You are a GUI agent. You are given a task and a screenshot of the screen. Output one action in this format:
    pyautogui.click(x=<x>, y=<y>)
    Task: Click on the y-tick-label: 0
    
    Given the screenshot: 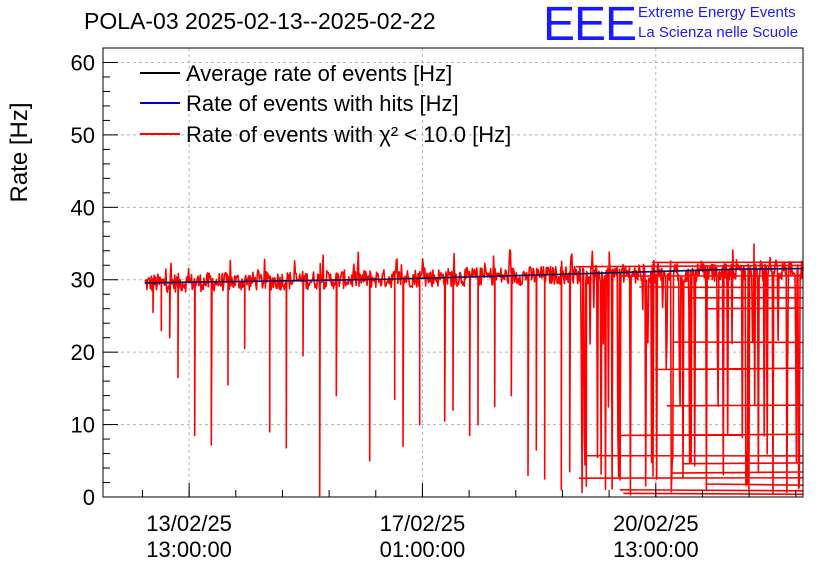 What is the action you would take?
    pyautogui.click(x=89, y=497)
    